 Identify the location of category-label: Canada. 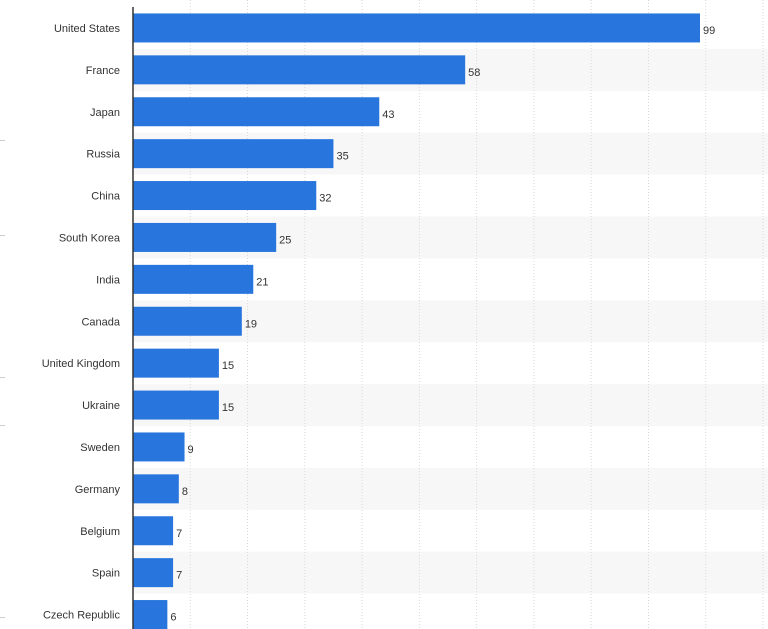
(100, 322).